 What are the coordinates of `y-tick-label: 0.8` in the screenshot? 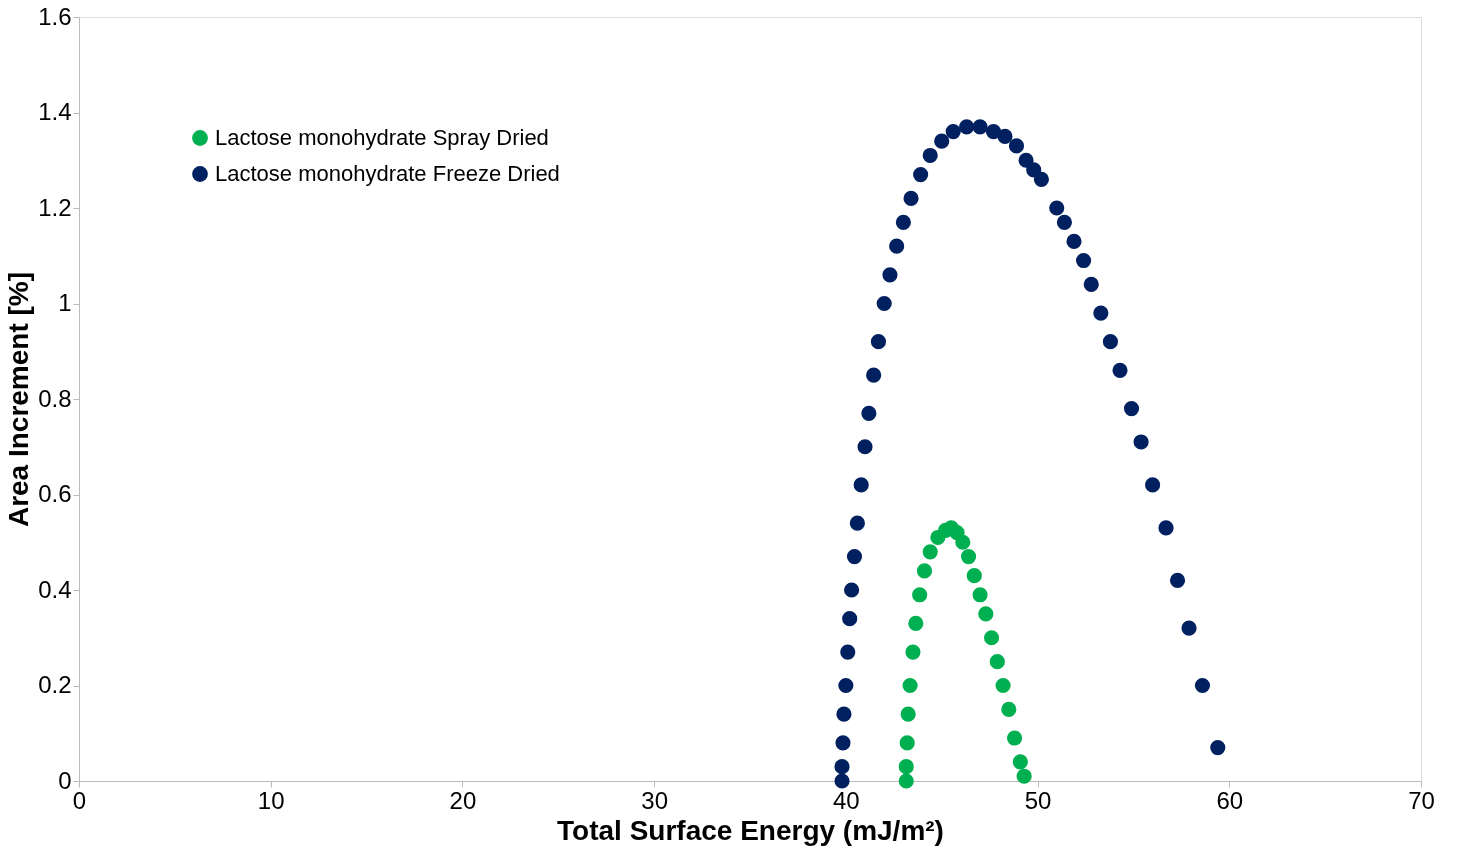 It's located at (55, 398).